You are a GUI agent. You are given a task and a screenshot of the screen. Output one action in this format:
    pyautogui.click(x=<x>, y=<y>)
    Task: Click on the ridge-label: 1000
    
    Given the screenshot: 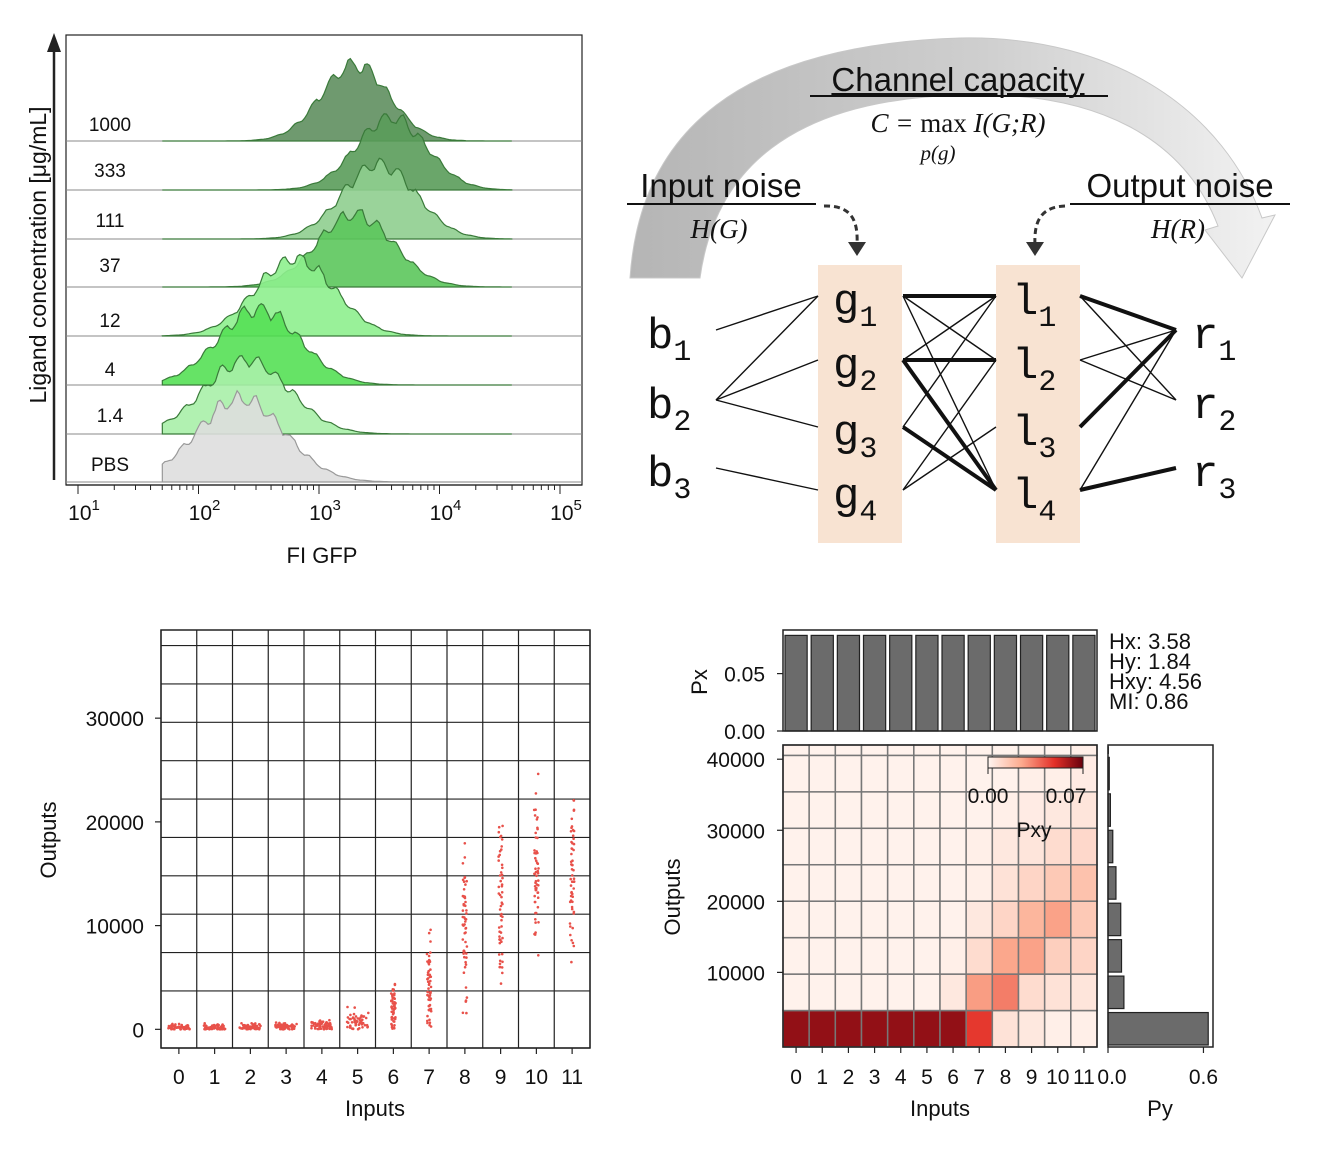 What is the action you would take?
    pyautogui.click(x=110, y=125)
    